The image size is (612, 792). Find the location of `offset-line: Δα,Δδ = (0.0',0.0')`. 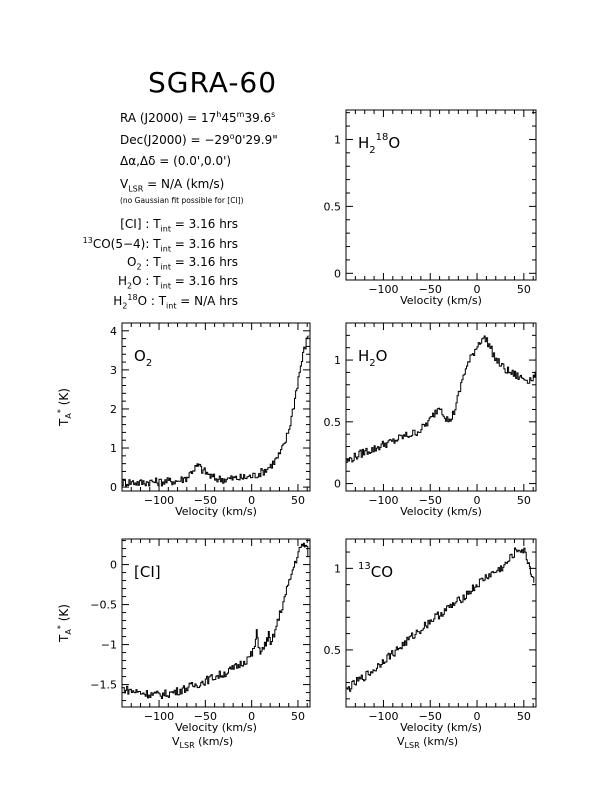

offset-line: Δα,Δδ = (0.0',0.0') is located at coordinates (176, 161).